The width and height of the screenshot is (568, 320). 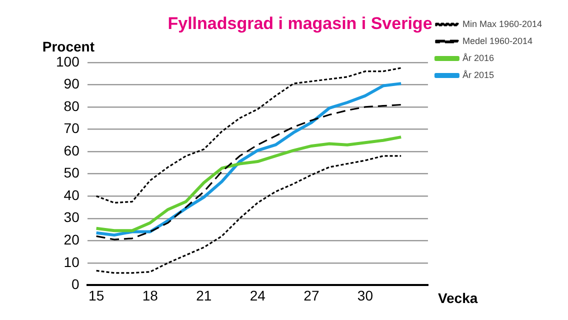 I want to click on y-tick-label: 60, so click(x=72, y=150).